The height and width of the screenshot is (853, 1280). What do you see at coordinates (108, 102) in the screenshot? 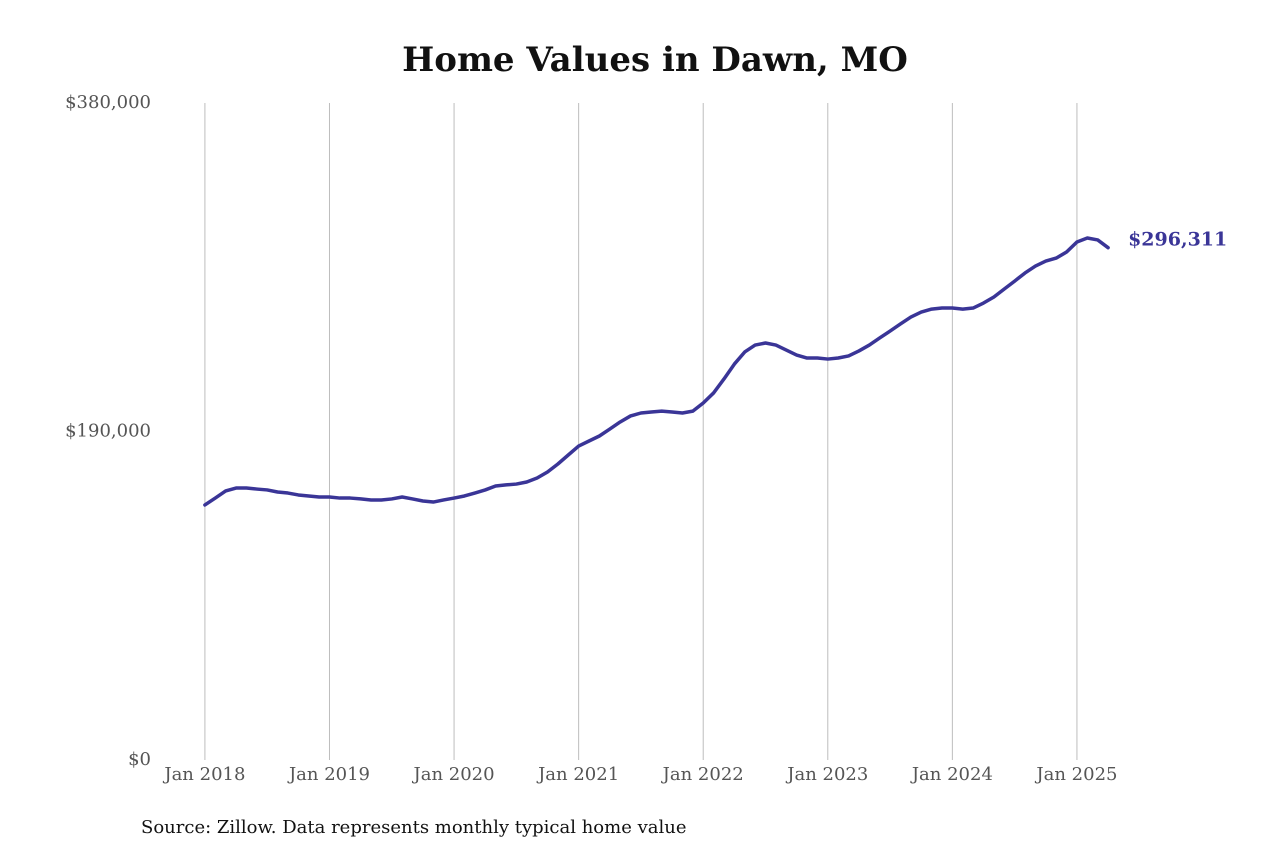
I see `y-tick-label: $380,000` at bounding box center [108, 102].